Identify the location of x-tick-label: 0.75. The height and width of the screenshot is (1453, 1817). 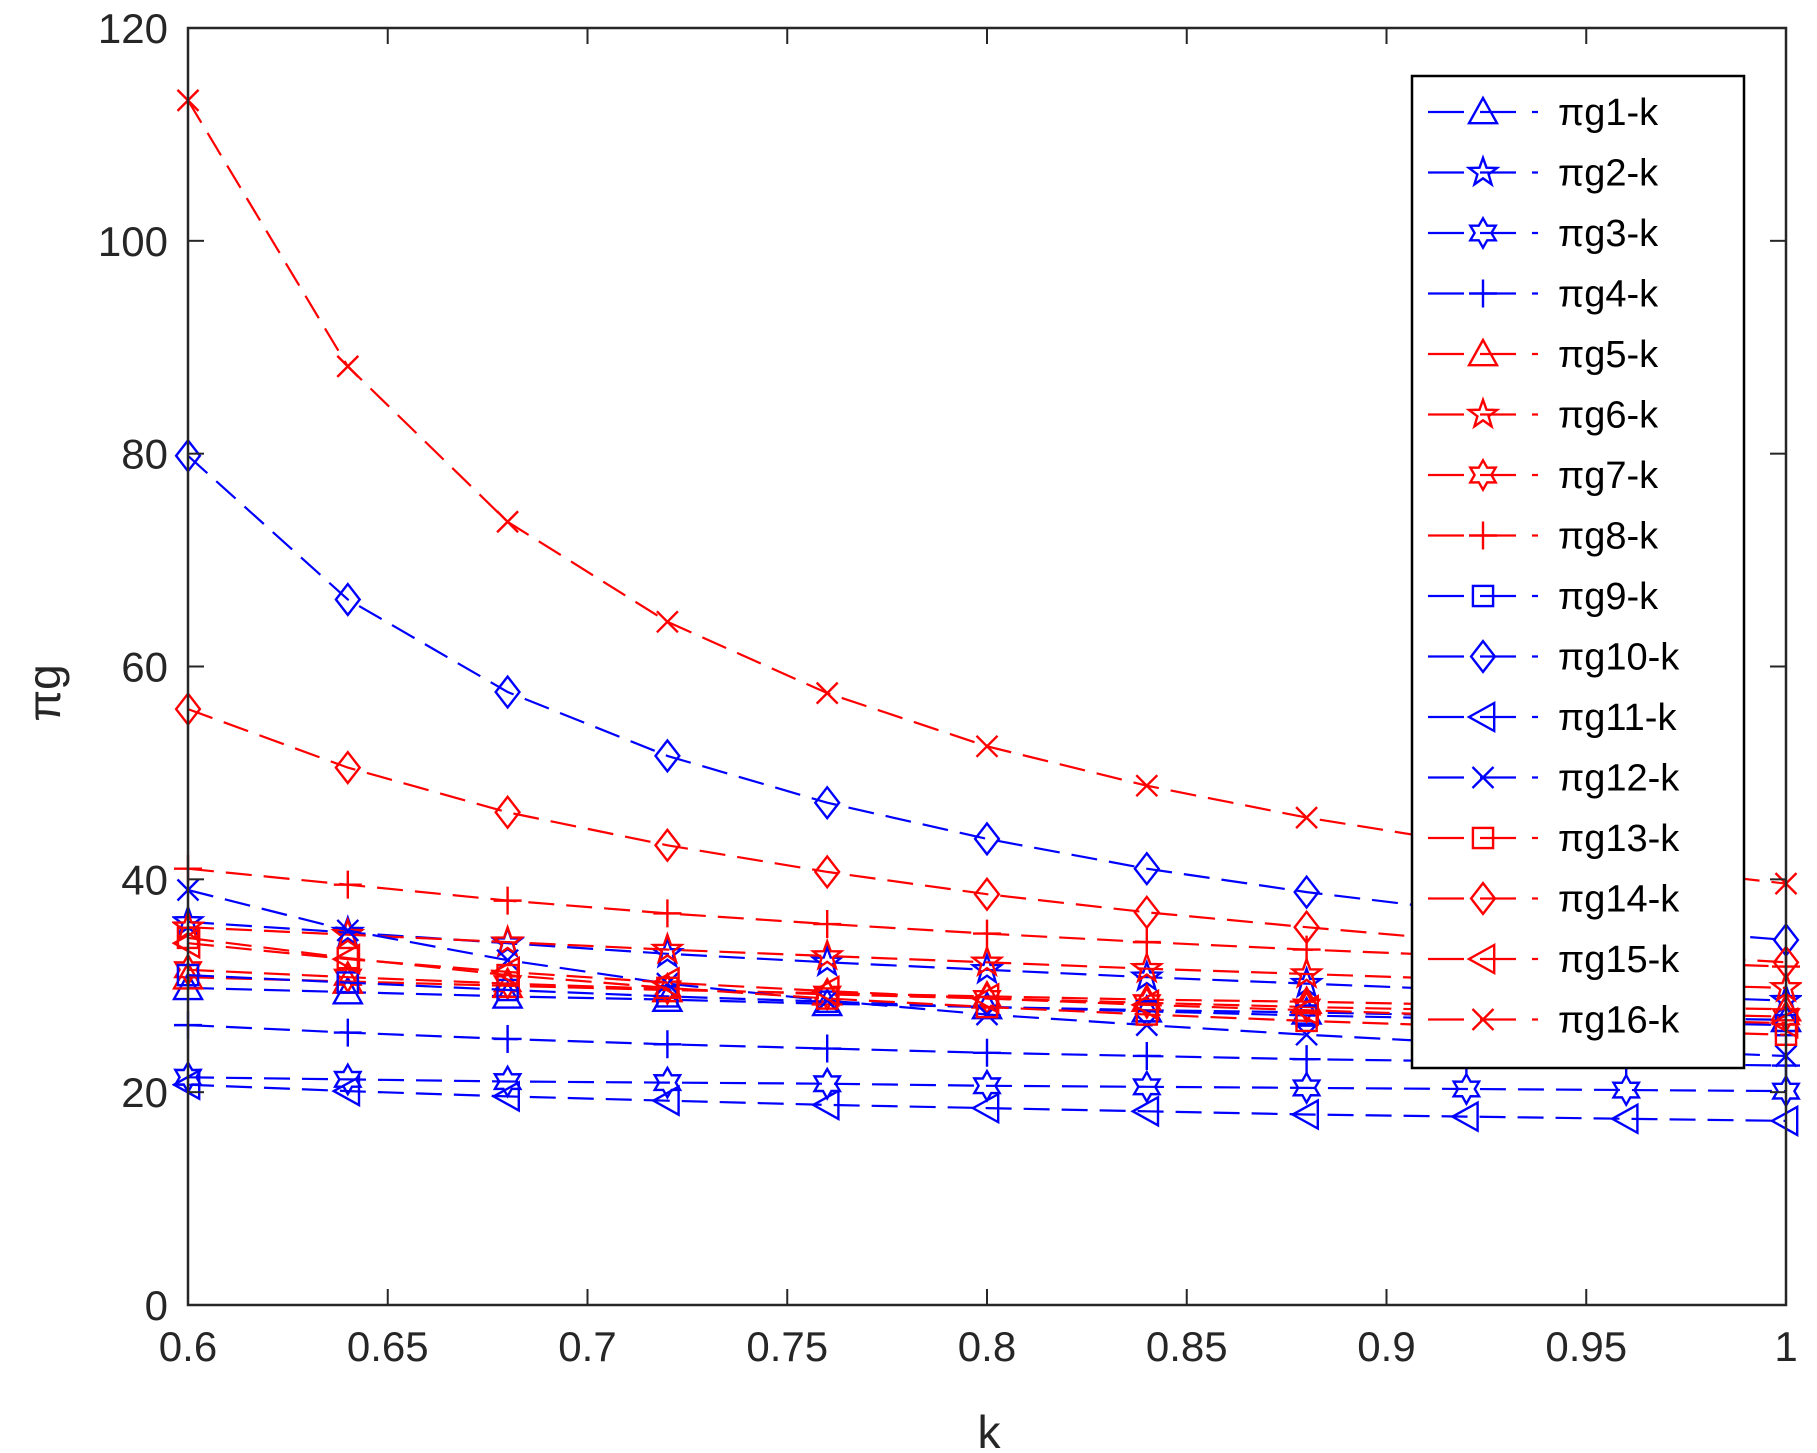
(787, 1346).